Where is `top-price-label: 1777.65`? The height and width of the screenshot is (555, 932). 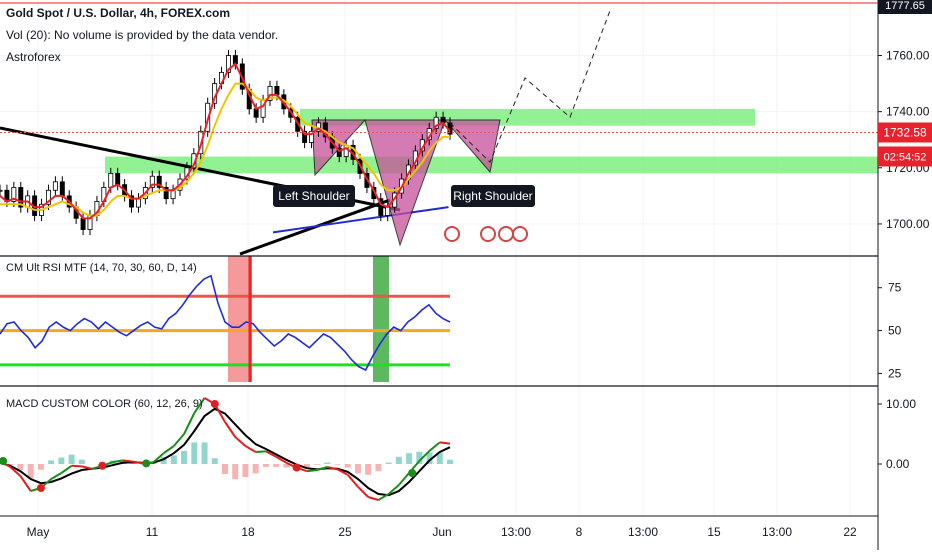
top-price-label: 1777.65 is located at coordinates (905, 6).